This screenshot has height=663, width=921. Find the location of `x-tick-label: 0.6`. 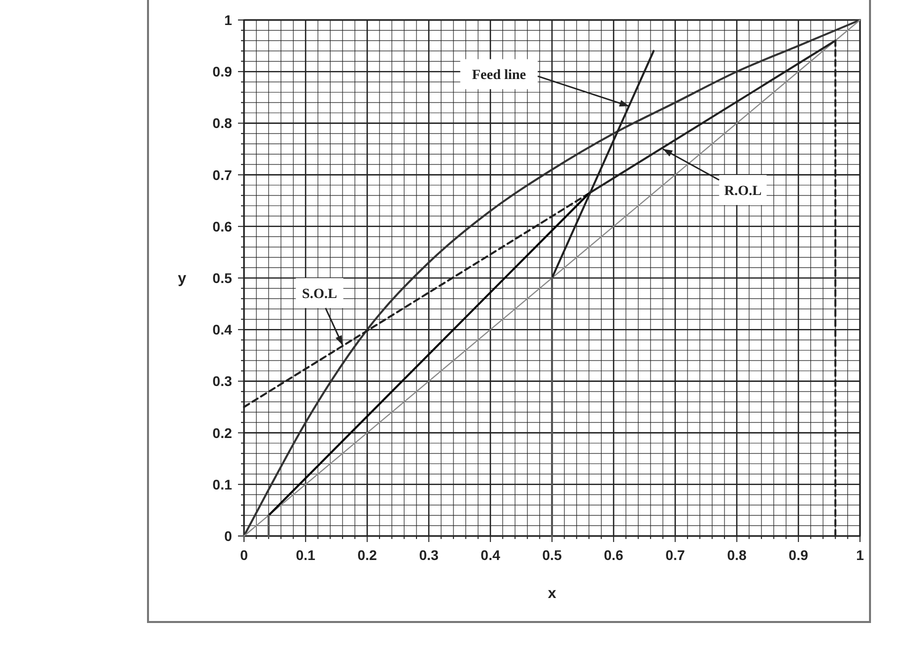

x-tick-label: 0.6 is located at coordinates (614, 555).